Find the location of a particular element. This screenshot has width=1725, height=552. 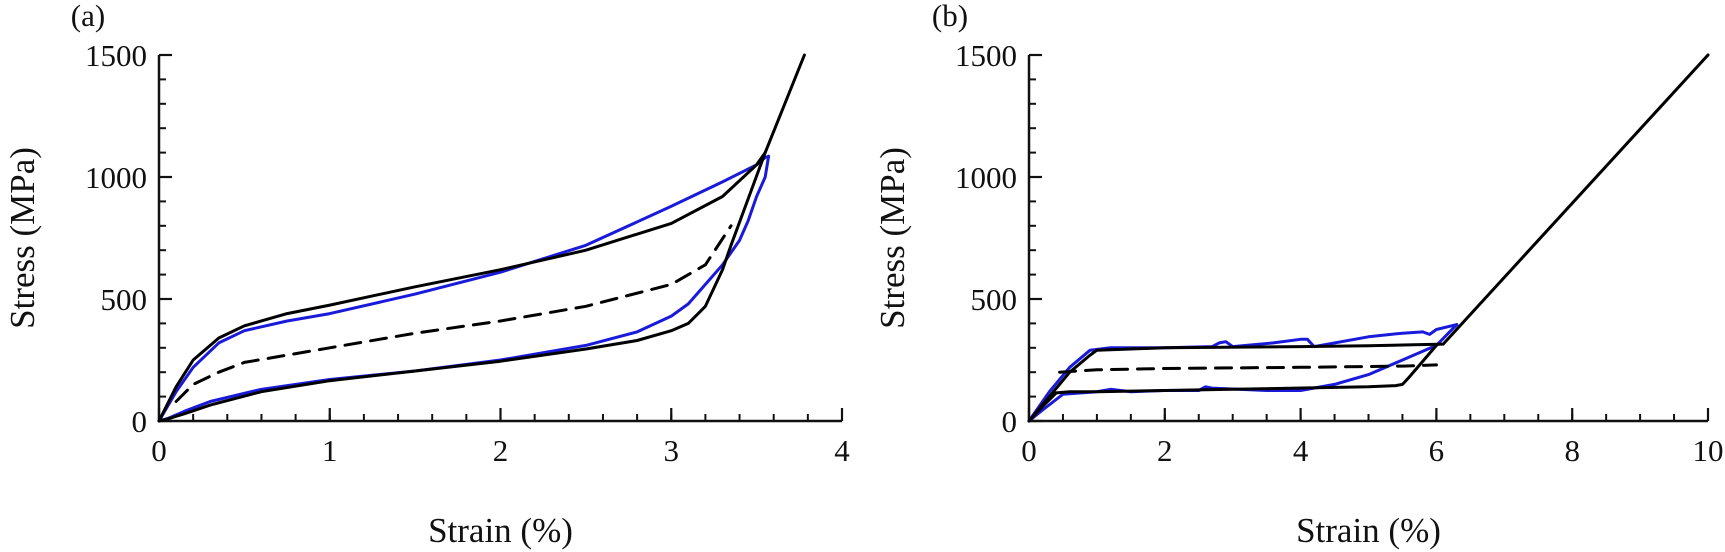

x-tick-label: 6 is located at coordinates (1437, 450).